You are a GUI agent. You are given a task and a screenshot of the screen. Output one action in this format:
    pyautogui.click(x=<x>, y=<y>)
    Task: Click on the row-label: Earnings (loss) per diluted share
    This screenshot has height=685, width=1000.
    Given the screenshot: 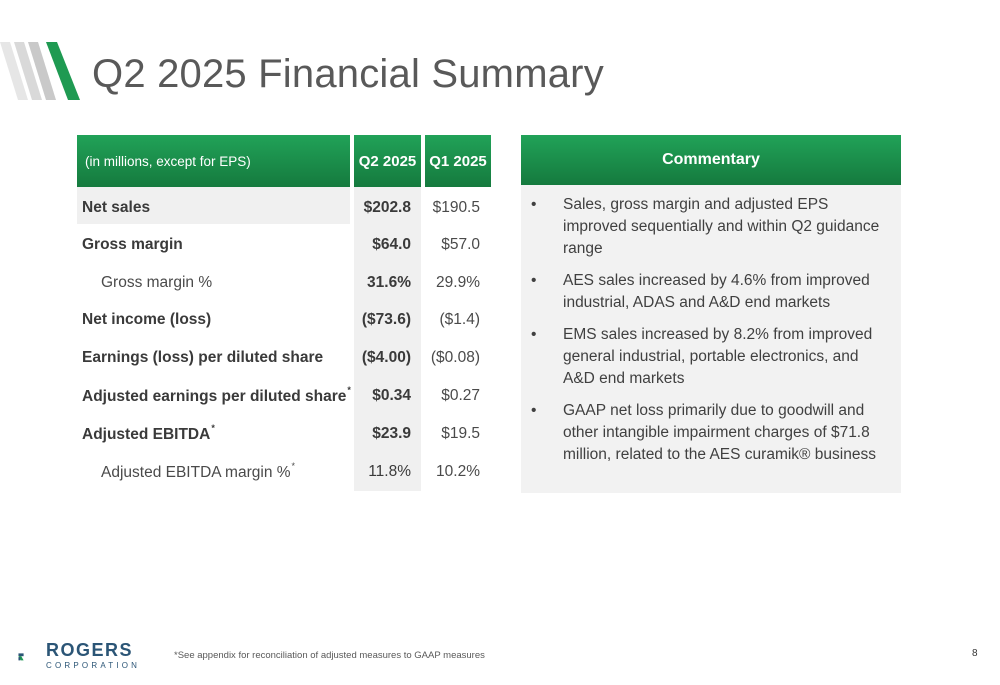 What is the action you would take?
    pyautogui.click(x=203, y=357)
    